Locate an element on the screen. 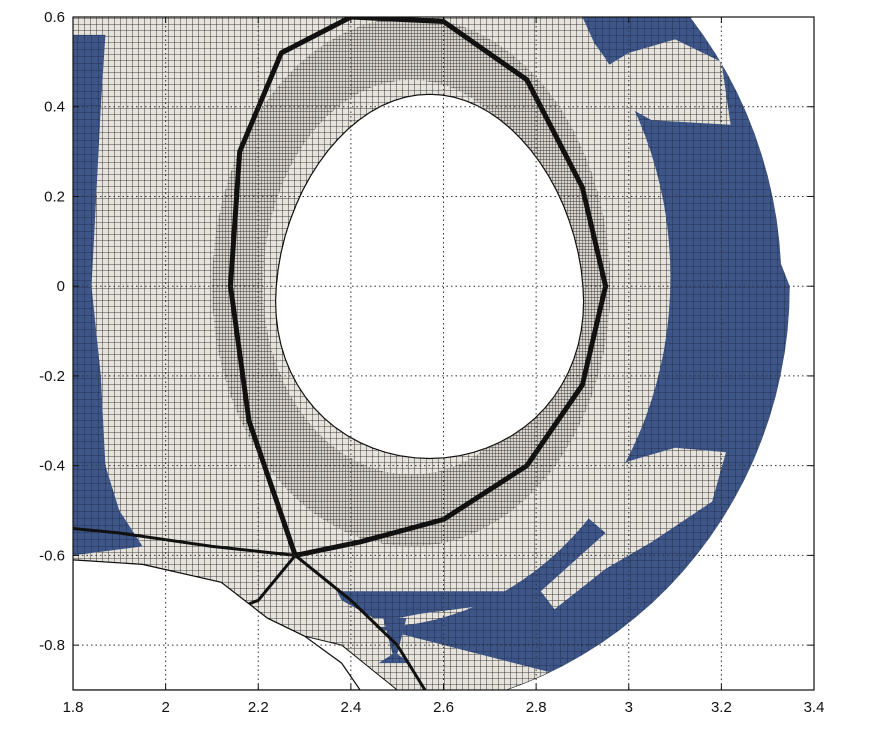 This screenshot has width=872, height=736. x-tick-label: 2.6 is located at coordinates (443, 707).